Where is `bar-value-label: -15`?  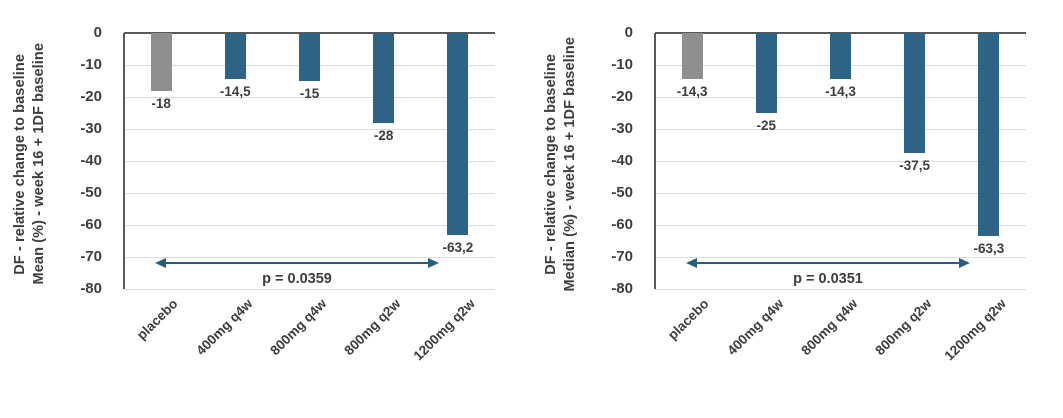
bar-value-label: -15 is located at coordinates (309, 93).